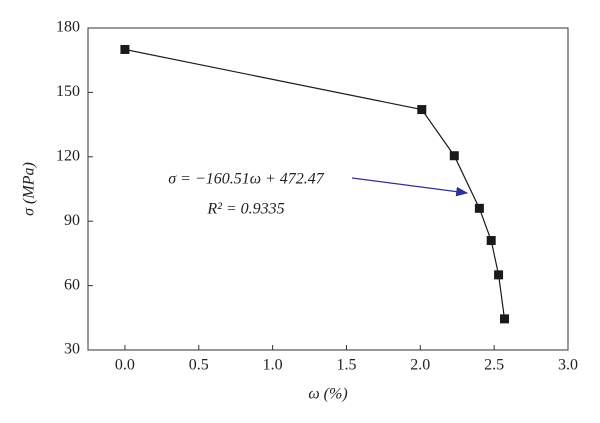 This screenshot has width=600, height=423. What do you see at coordinates (72, 220) in the screenshot?
I see `y-tick-label: 90` at bounding box center [72, 220].